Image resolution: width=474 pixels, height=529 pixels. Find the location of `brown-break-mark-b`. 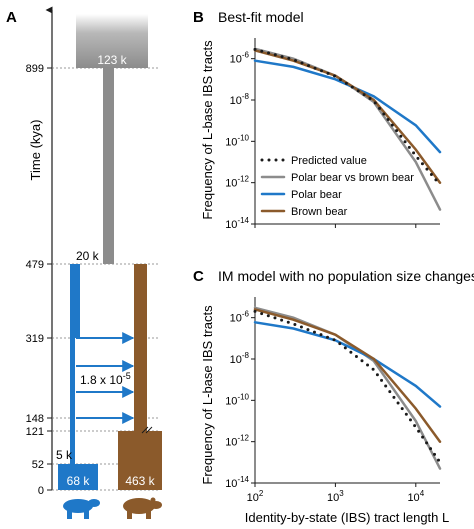

brown-break-mark-b is located at coordinates (149, 430).